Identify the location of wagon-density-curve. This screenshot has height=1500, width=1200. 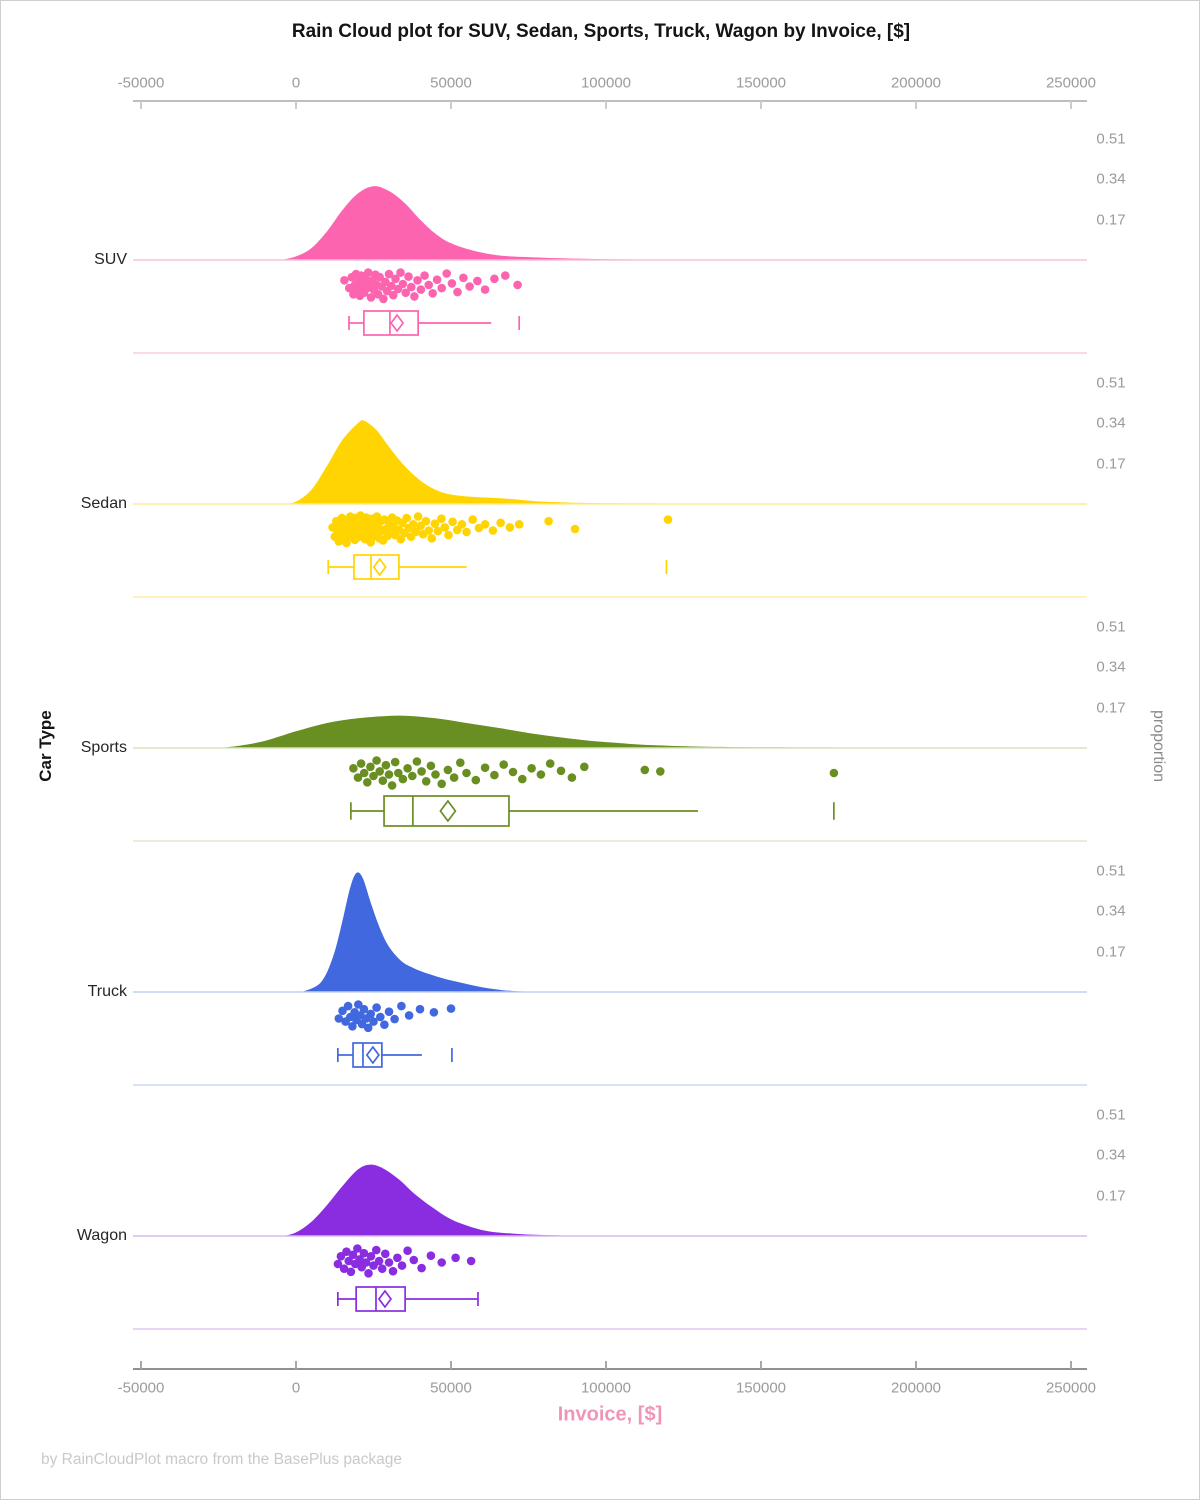
(437, 1200).